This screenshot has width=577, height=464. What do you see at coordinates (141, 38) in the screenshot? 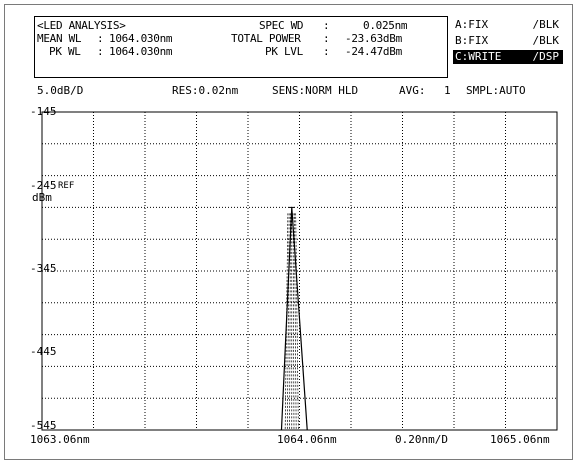
I see `mean-wl-value: 1064.030nm` at bounding box center [141, 38].